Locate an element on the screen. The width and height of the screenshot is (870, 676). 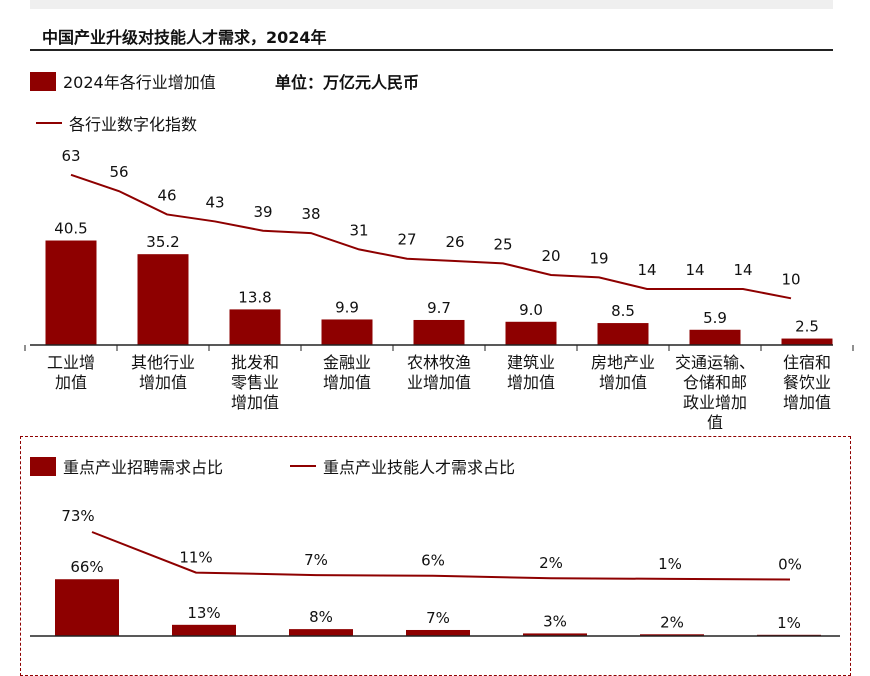
unit-label: 单位：万亿元人民币 is located at coordinates (347, 82).